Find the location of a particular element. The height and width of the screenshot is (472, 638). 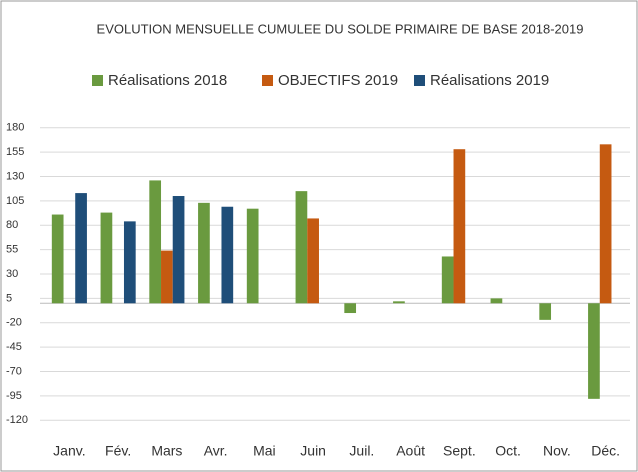

y-tick-label: -95 is located at coordinates (14, 396).